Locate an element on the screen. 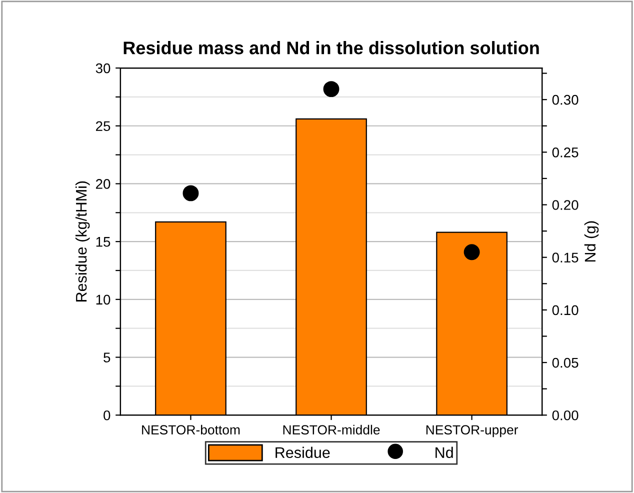 This screenshot has height=493, width=634. chart-title: Residue mass and Nd in the dissolution solution is located at coordinates (331, 47).